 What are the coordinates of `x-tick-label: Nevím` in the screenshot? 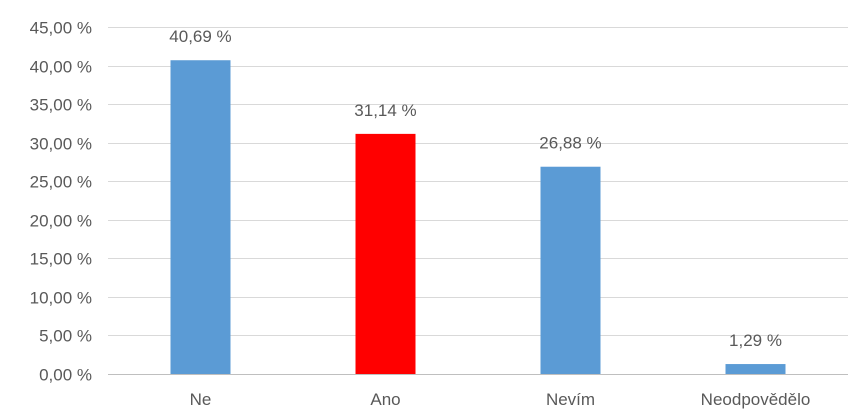 It's located at (570, 399).